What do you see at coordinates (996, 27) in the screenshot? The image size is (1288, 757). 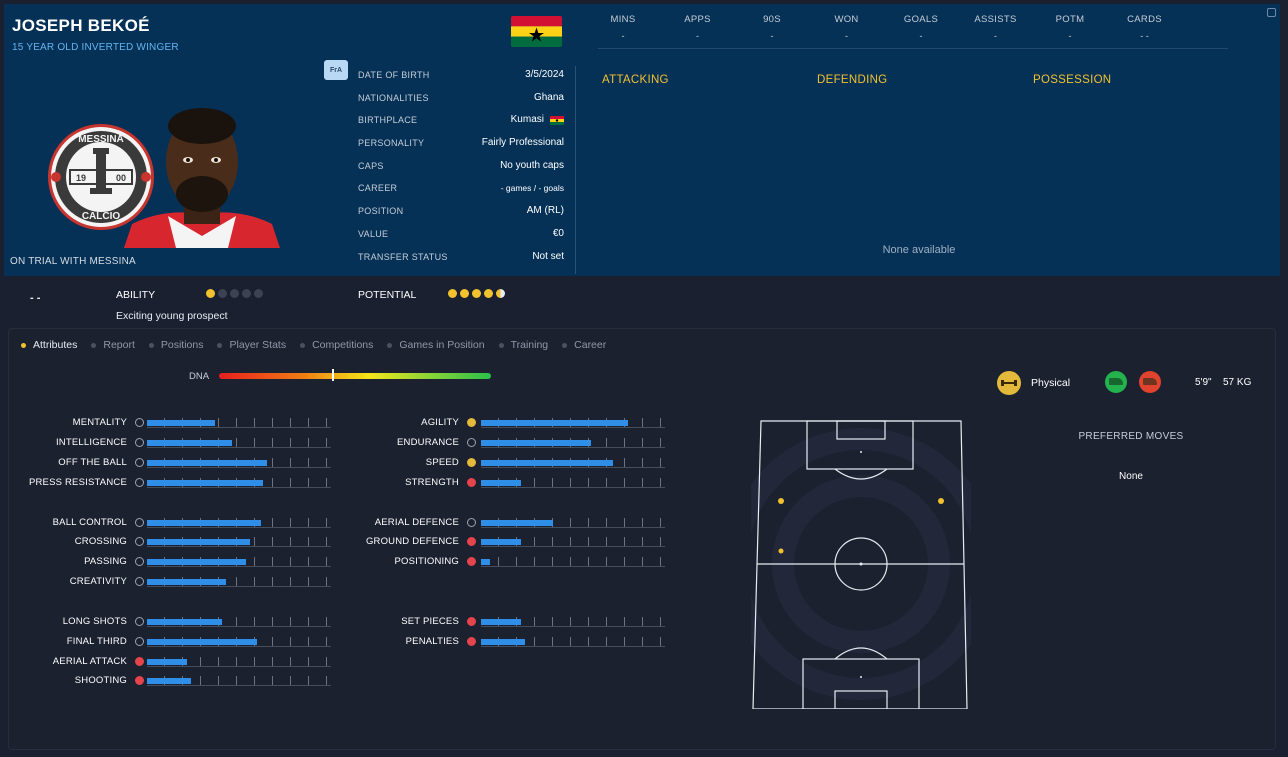 I see `stat-assists: ASSISTS -` at bounding box center [996, 27].